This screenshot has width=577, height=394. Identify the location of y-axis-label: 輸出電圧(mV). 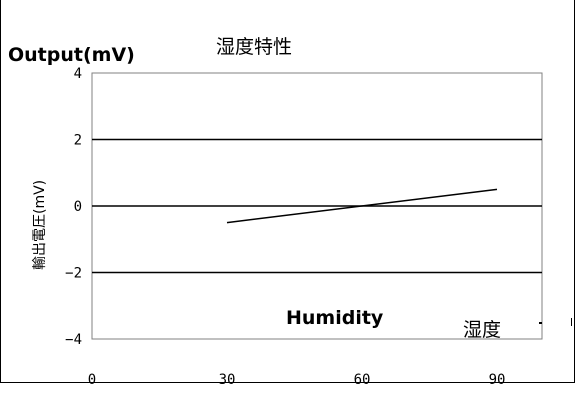
(40, 225).